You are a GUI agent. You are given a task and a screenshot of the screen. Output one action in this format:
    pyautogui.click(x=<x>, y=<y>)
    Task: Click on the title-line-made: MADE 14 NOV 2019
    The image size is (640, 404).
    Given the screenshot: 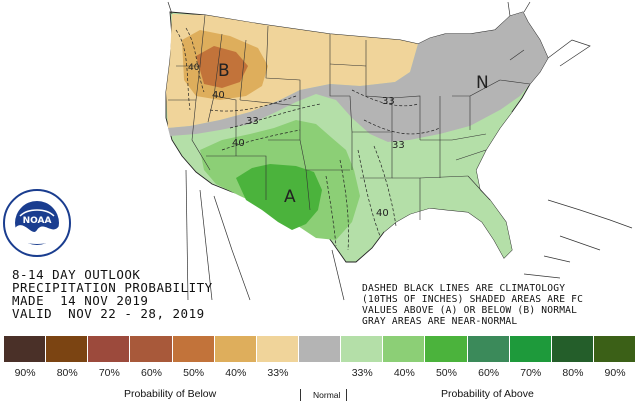 What is the action you would take?
    pyautogui.click(x=80, y=300)
    